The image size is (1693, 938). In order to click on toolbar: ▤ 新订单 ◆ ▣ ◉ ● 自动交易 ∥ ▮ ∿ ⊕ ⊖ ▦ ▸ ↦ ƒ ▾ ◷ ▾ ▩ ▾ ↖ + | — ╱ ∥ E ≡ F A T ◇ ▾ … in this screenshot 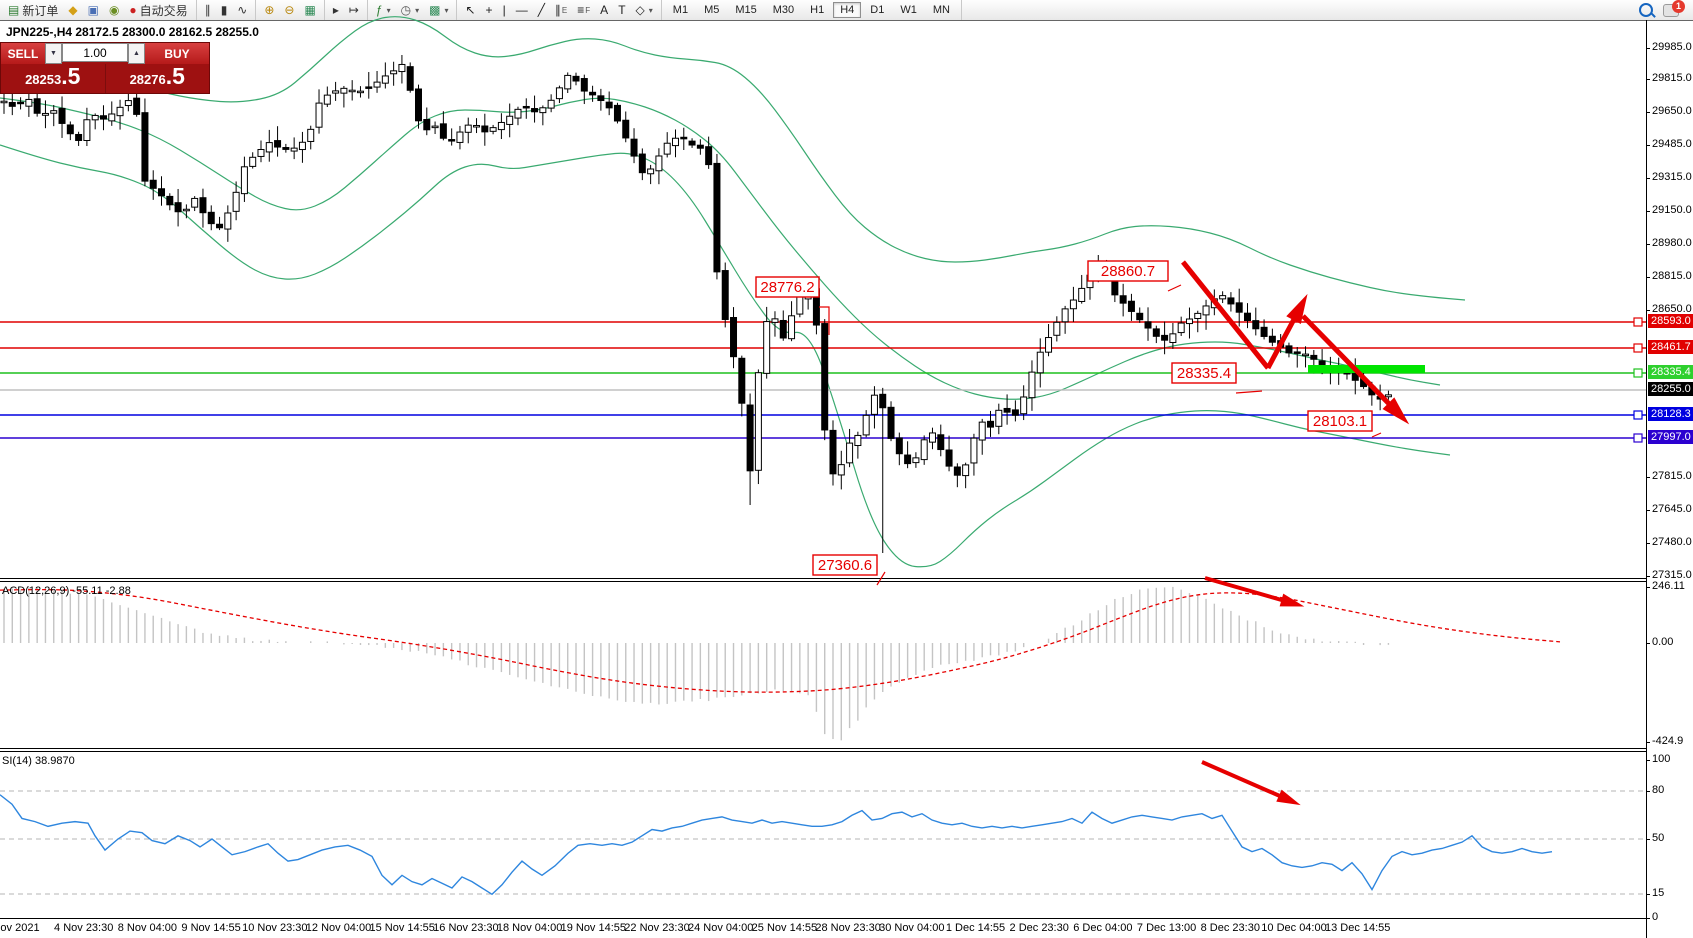, I will do `click(846, 10)`.